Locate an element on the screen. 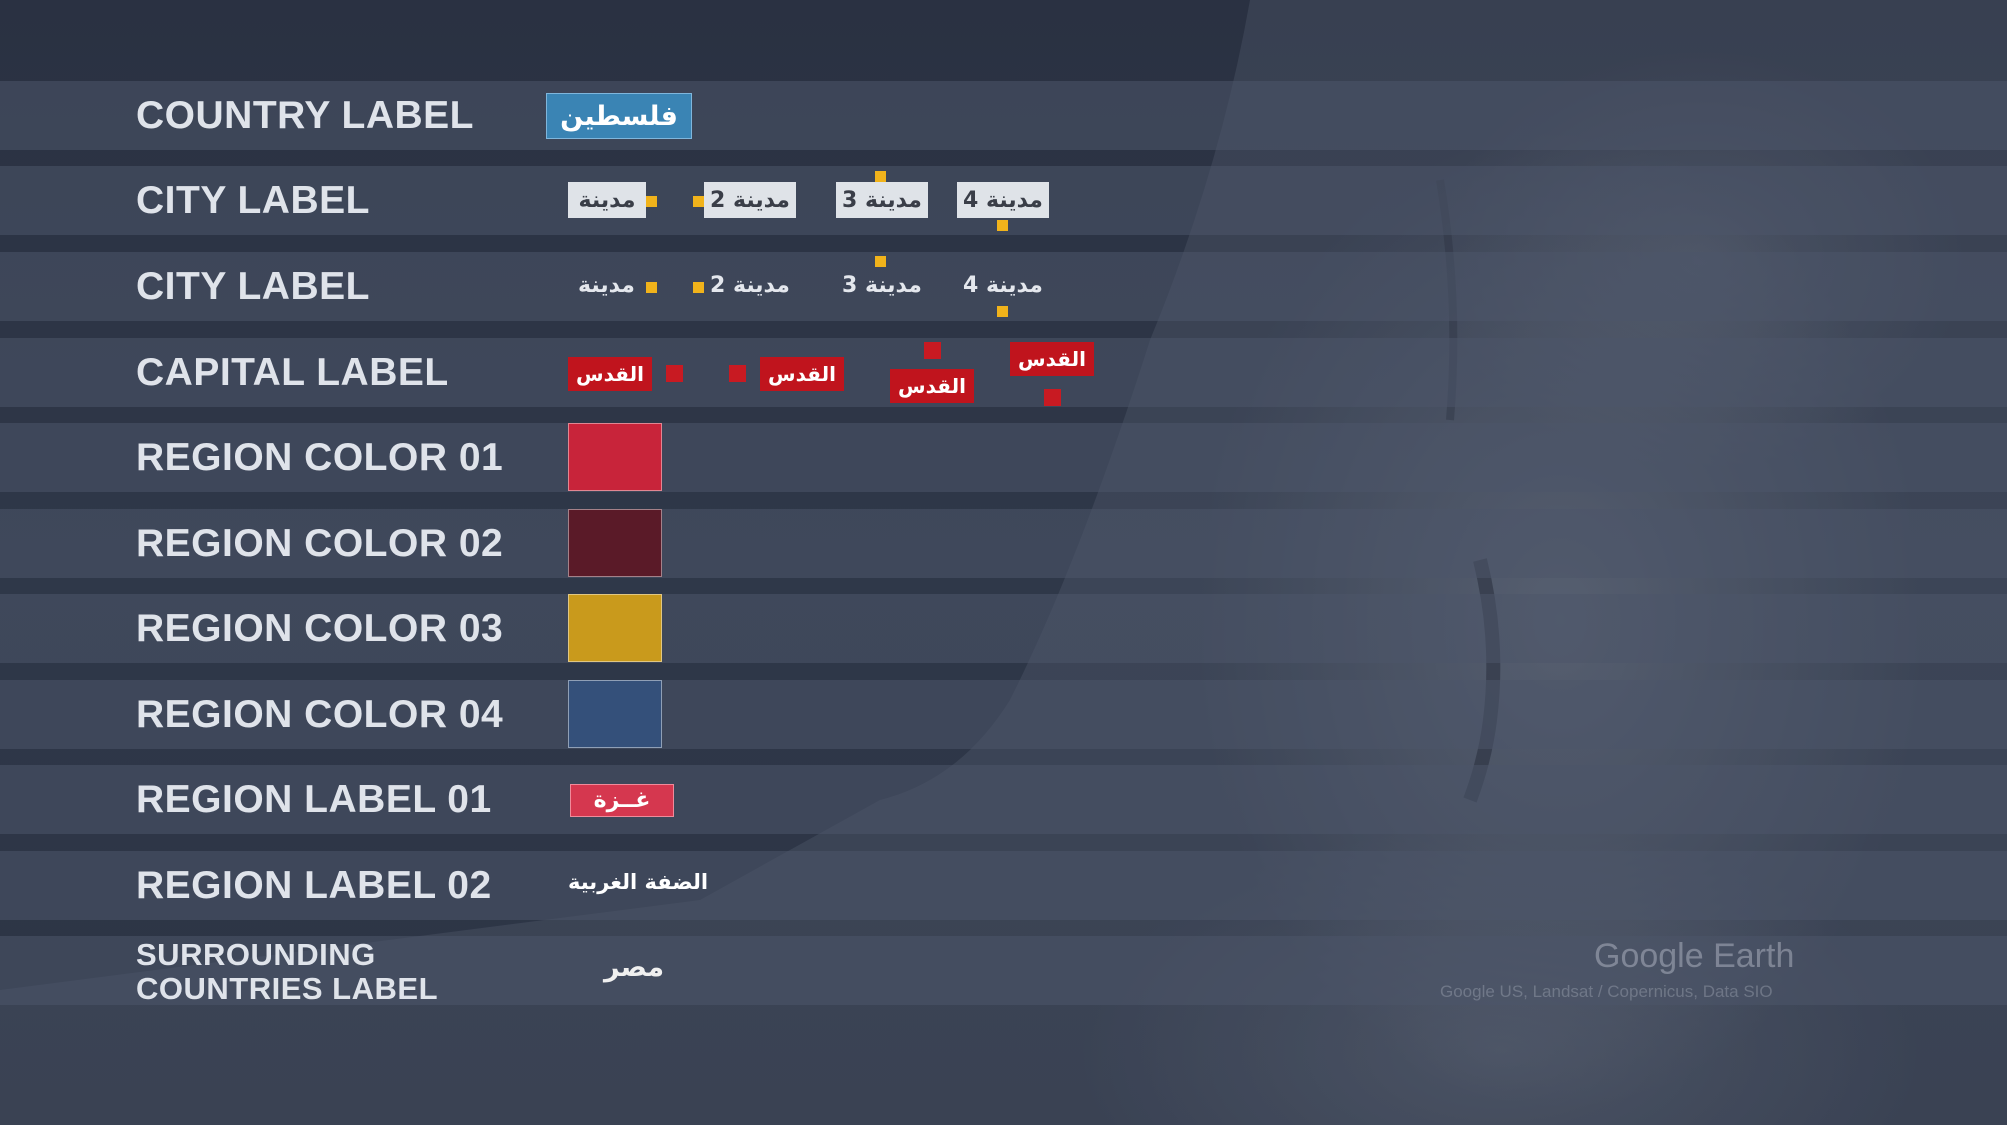 The image size is (2007, 1125). surrounding-country-label-sample: مصر is located at coordinates (634, 967).